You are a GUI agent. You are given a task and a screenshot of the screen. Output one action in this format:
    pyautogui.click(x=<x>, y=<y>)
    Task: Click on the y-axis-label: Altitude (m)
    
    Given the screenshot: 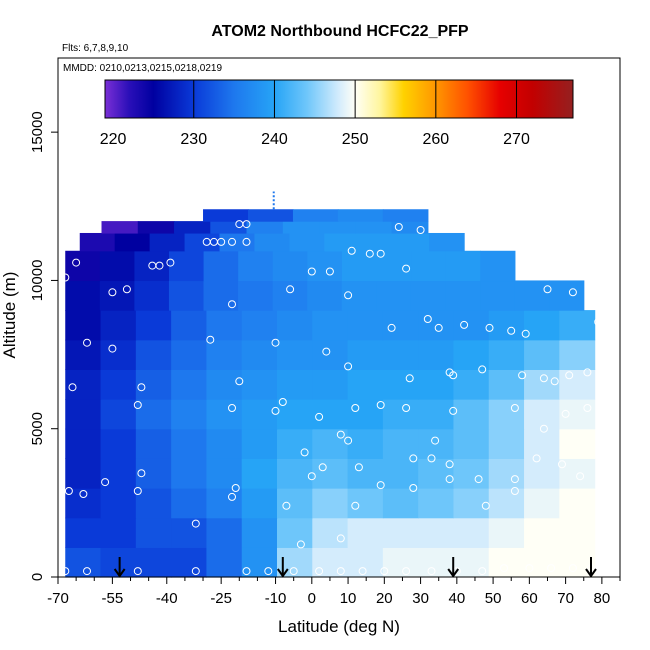 What is the action you would take?
    pyautogui.click(x=9, y=315)
    